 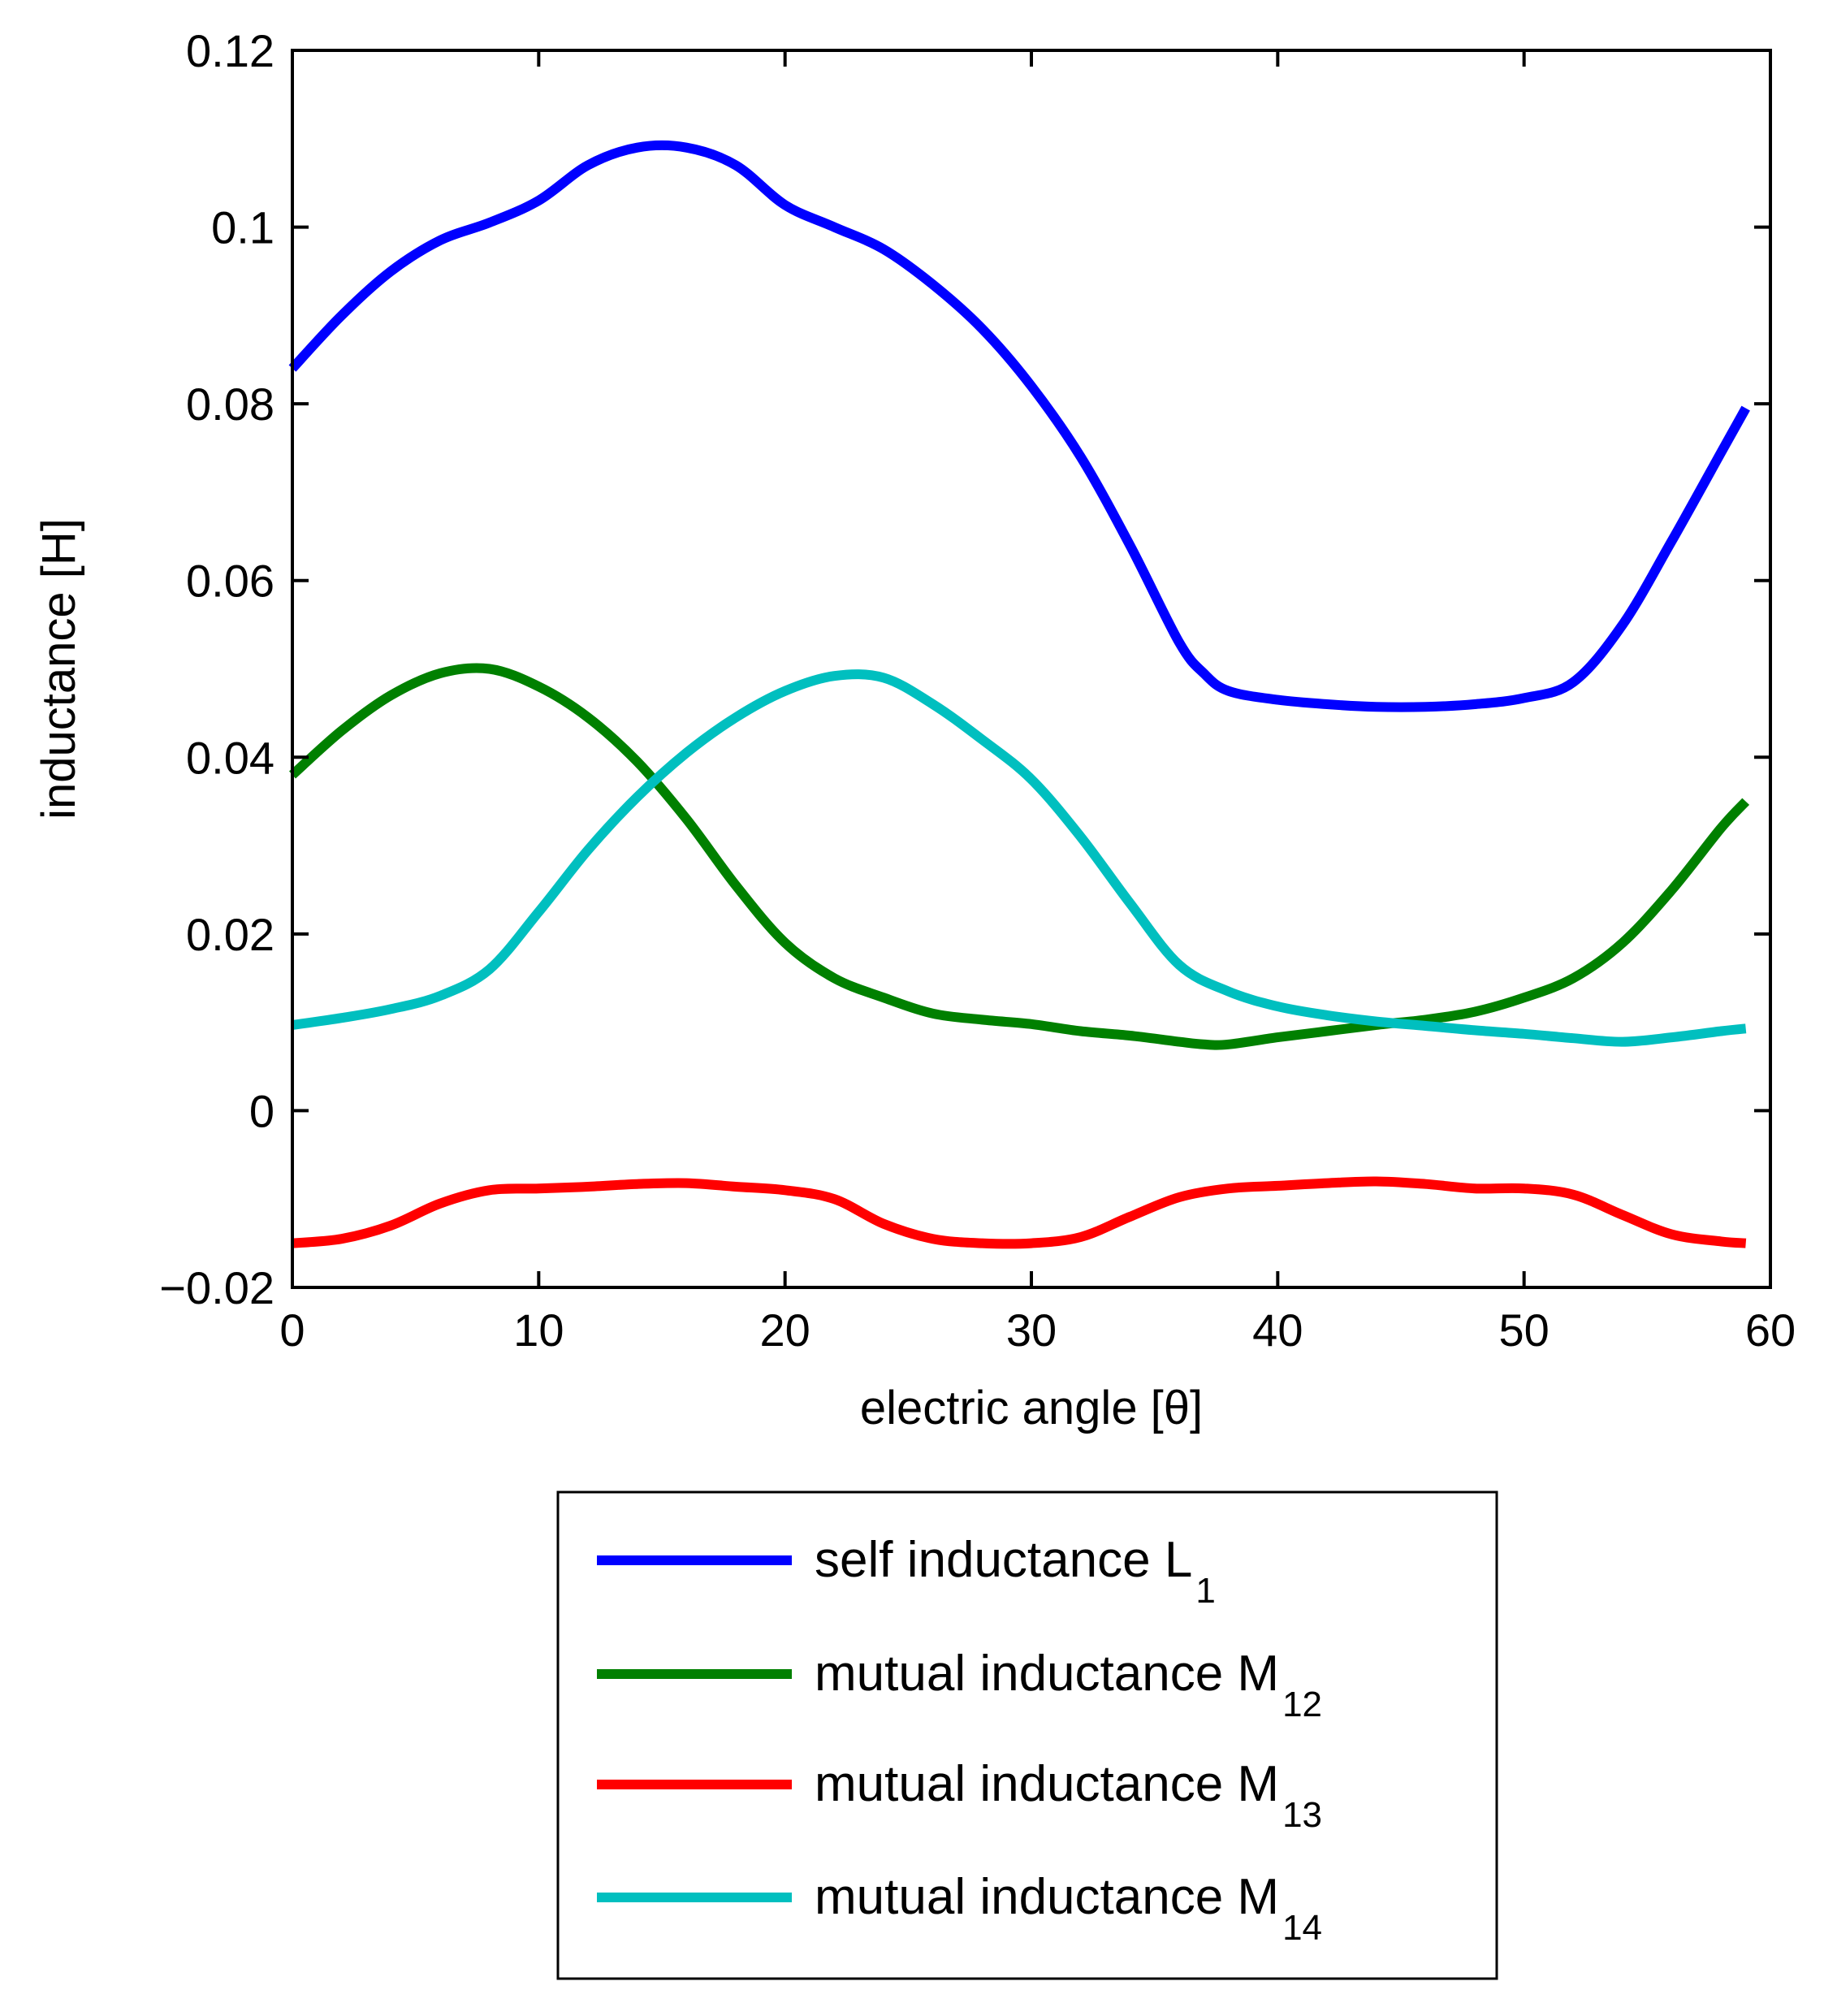 What do you see at coordinates (230, 405) in the screenshot?
I see `y-tick-label: 0.08` at bounding box center [230, 405].